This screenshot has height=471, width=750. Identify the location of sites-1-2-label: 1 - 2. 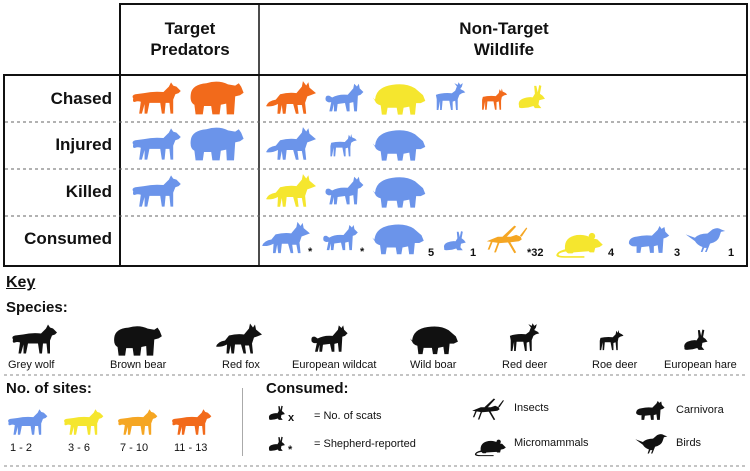
(21, 448).